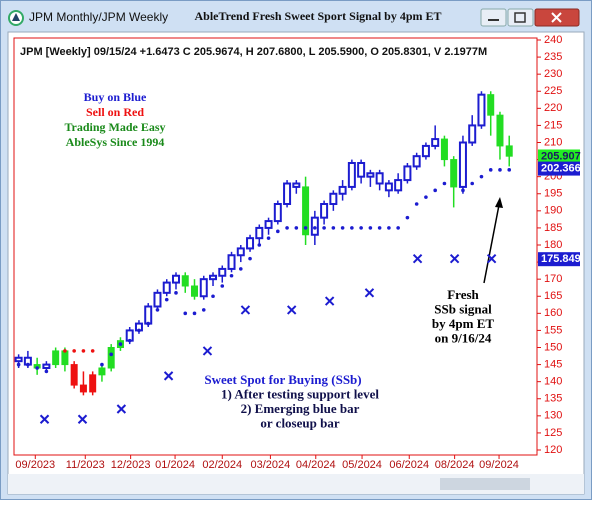 The image size is (592, 505). Describe the element at coordinates (553, 313) in the screenshot. I see `y-tick-label: 160` at that location.